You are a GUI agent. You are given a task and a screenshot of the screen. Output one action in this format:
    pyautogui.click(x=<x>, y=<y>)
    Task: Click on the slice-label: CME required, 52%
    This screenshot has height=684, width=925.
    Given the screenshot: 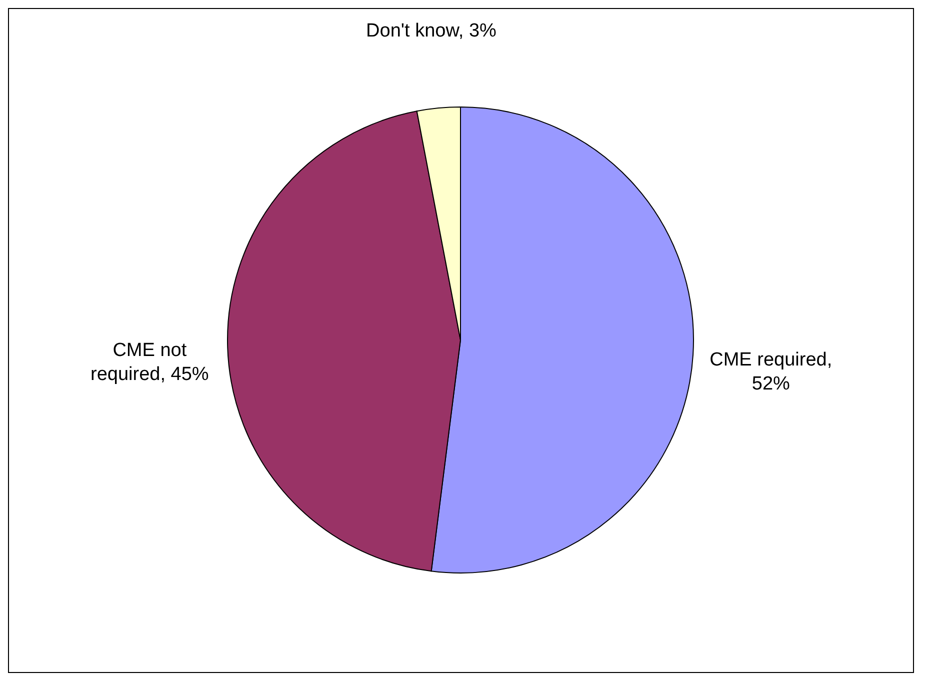 What is the action you would take?
    pyautogui.click(x=771, y=372)
    